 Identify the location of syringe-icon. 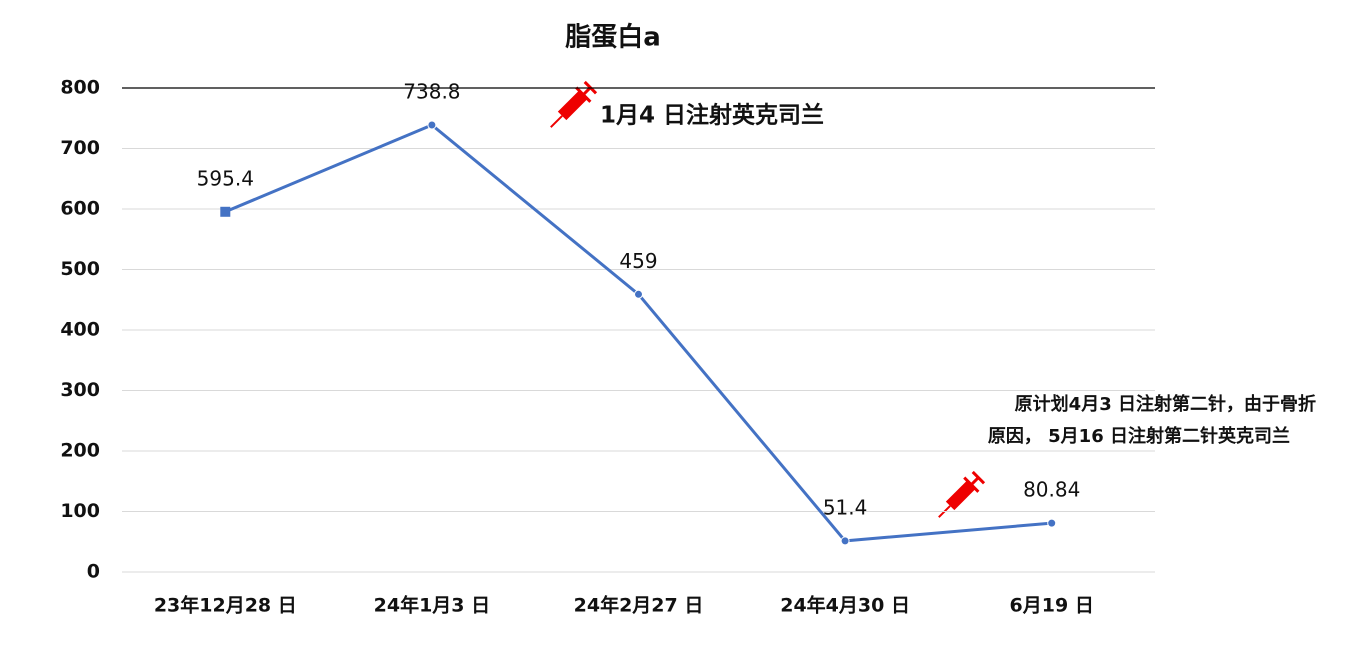
(962, 494).